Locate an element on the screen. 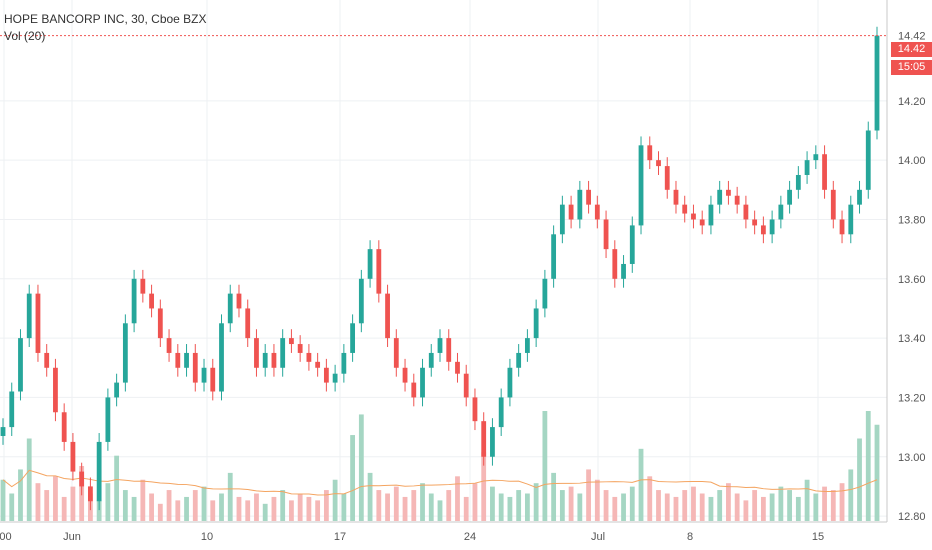  price-tick-label: 14.00 is located at coordinates (912, 161).